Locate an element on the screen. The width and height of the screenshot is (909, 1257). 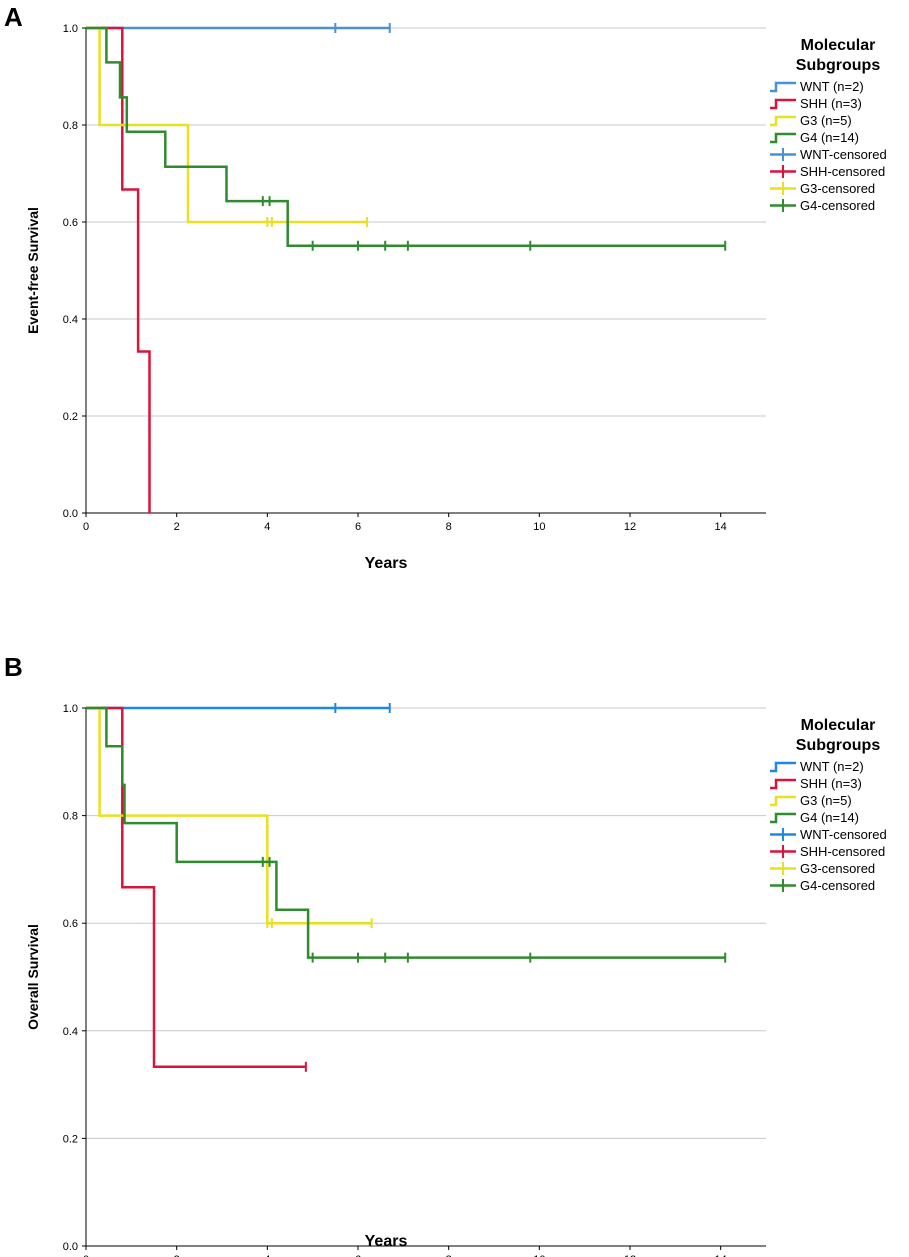
y-axis-title: Event-free Survival is located at coordinates (33, 270).